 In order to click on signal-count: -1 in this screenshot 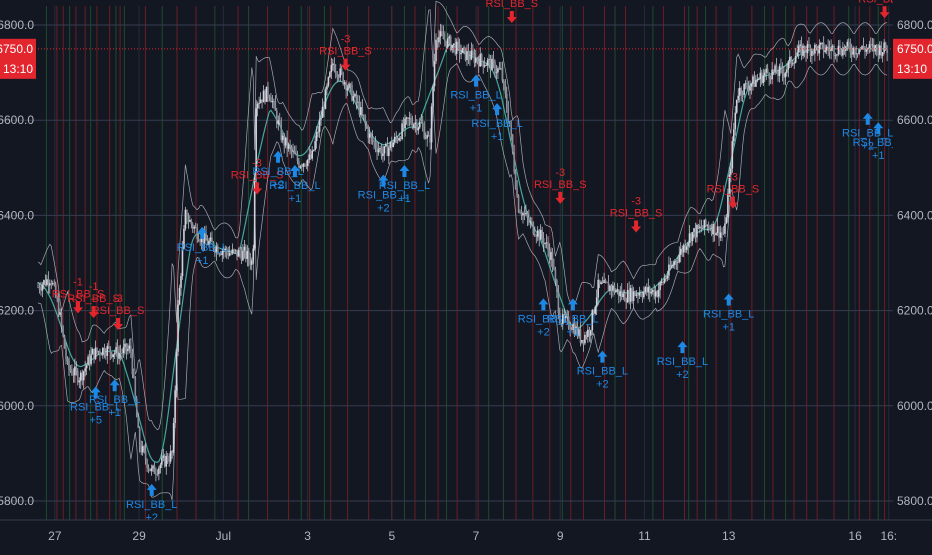, I will do `click(94, 287)`.